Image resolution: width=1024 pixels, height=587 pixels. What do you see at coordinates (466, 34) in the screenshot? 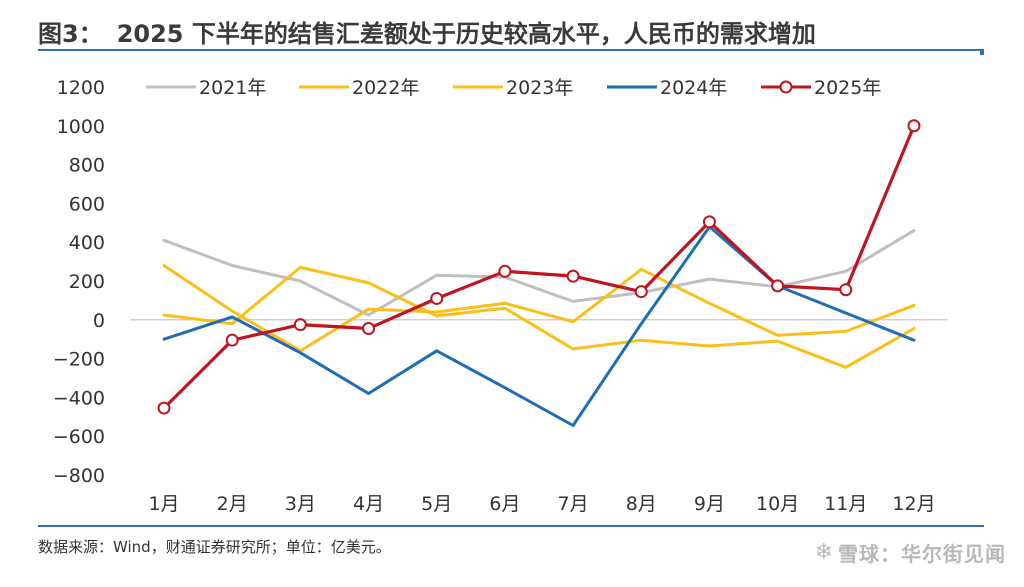
I see `chart-title: 2025 下半年的结售汇差额处于历史较高水平，人民币的需求增加` at bounding box center [466, 34].